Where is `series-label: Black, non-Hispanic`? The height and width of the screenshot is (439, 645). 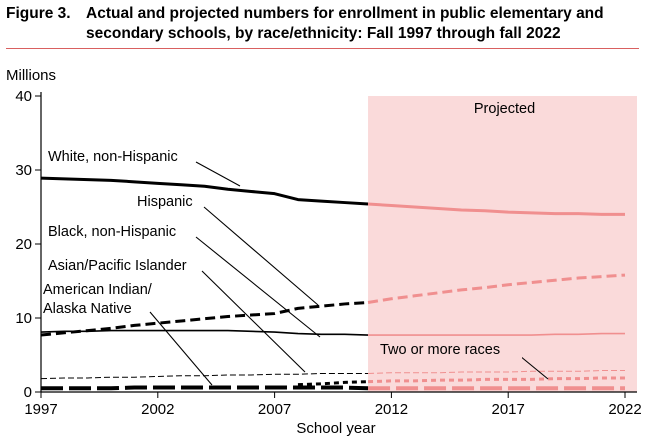
series-label: Black, non-Hispanic is located at coordinates (112, 232).